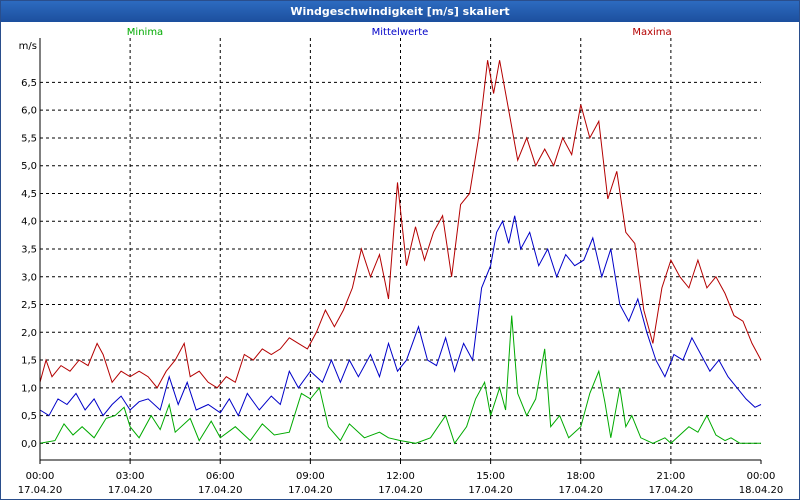 This screenshot has height=500, width=800. I want to click on legend: Minima Mittelwerte Maxima, so click(399, 32).